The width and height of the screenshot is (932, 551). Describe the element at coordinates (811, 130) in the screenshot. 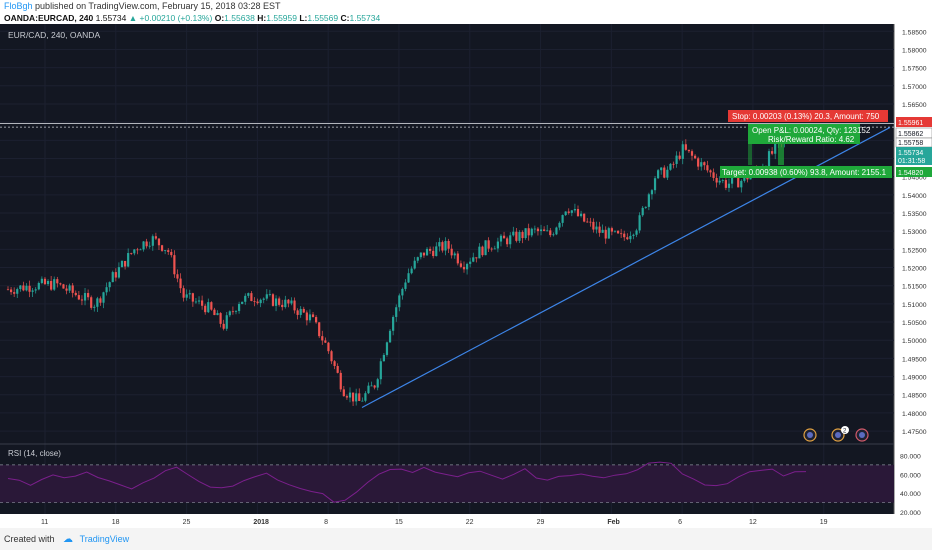

I see `open-pl-text: Open P&L: 0.00024, Qty: 123152` at that location.